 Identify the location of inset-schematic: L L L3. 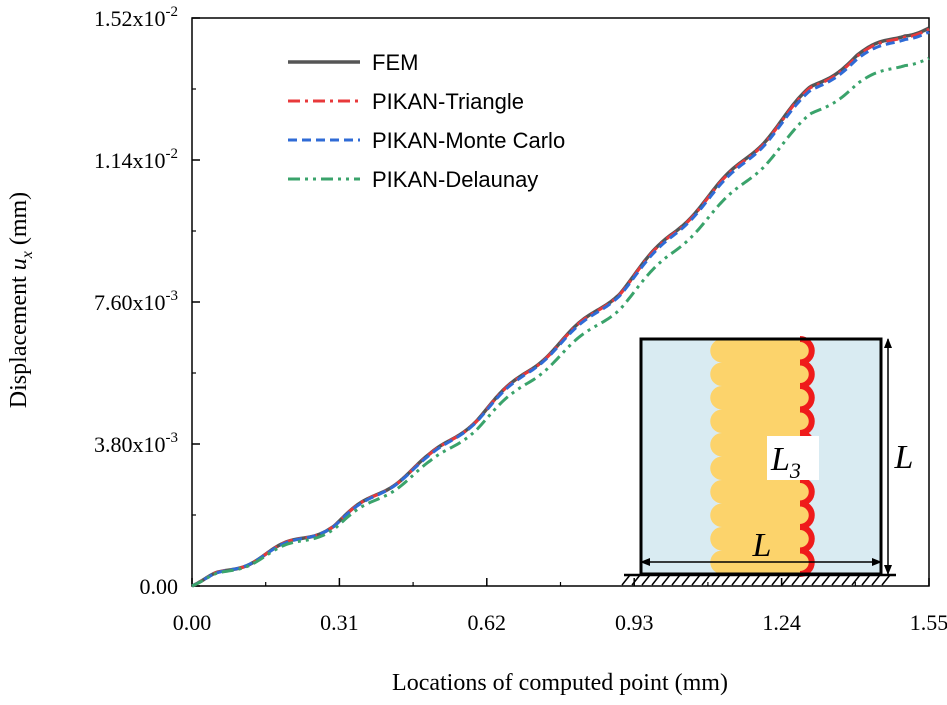
(767, 461).